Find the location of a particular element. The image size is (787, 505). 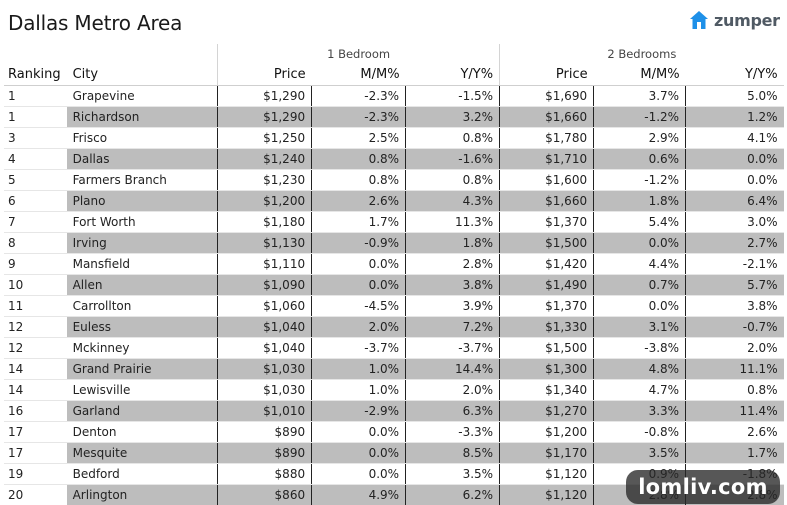

table-row: 17 Mesquite $890 0.0% 8.5% $1,170 3.5% 1.7% is located at coordinates (394, 453).